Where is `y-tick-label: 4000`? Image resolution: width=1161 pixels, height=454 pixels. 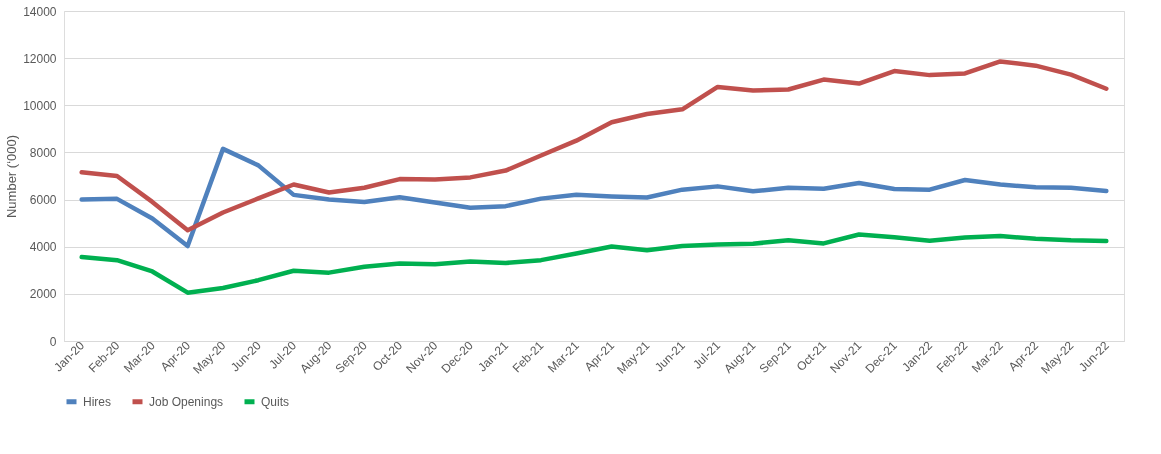 y-tick-label: 4000 is located at coordinates (43, 247).